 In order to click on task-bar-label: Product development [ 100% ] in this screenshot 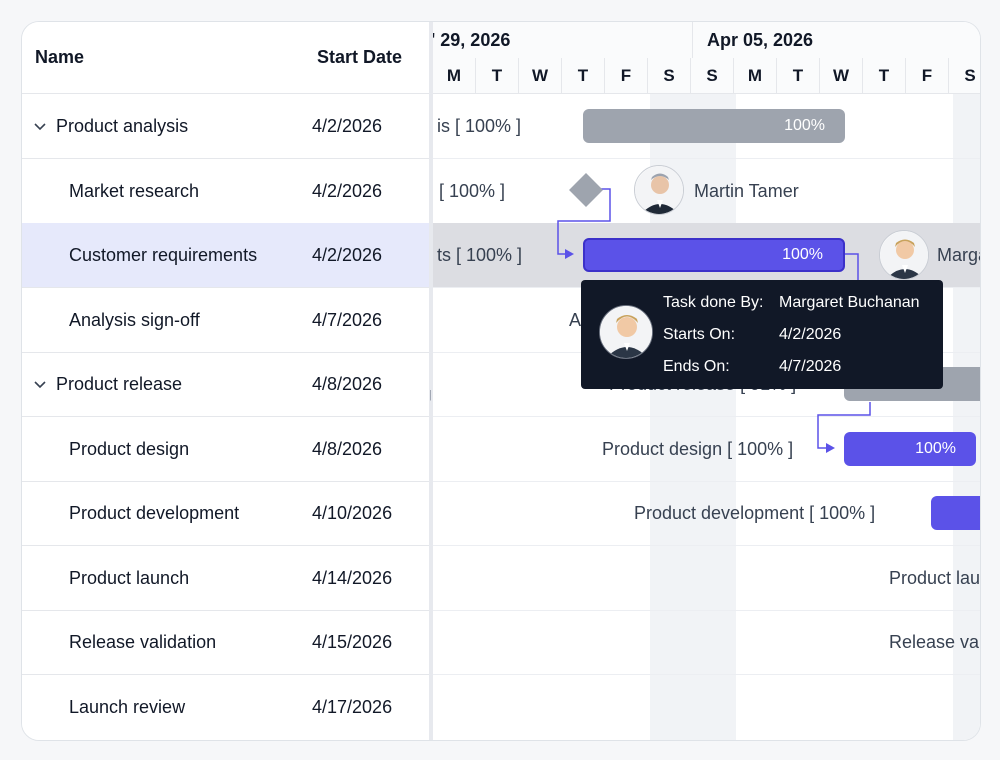, I will do `click(755, 513)`.